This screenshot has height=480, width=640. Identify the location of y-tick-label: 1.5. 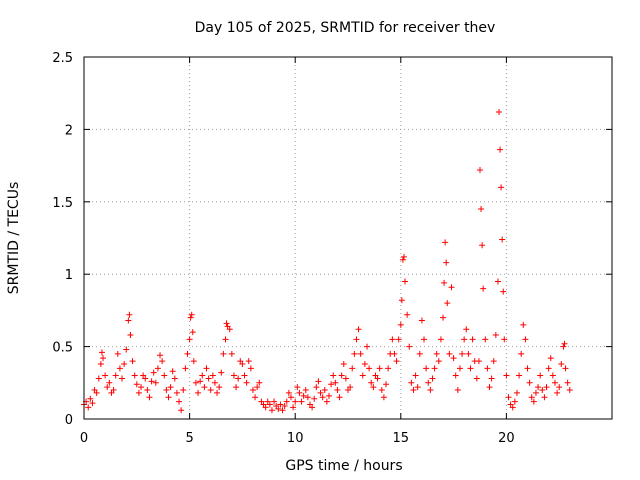
(62, 203).